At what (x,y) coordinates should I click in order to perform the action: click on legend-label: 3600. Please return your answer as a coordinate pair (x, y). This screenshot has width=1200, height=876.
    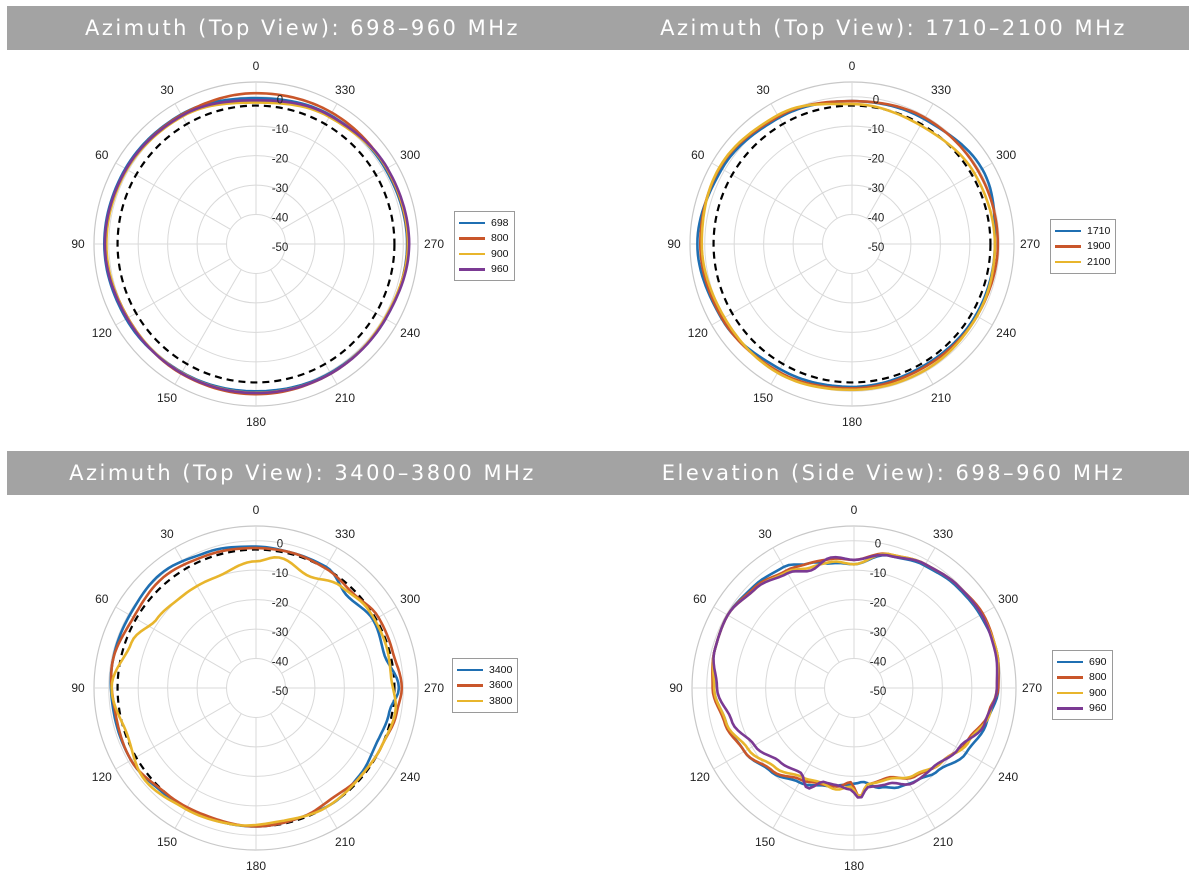
    Looking at the image, I should click on (501, 685).